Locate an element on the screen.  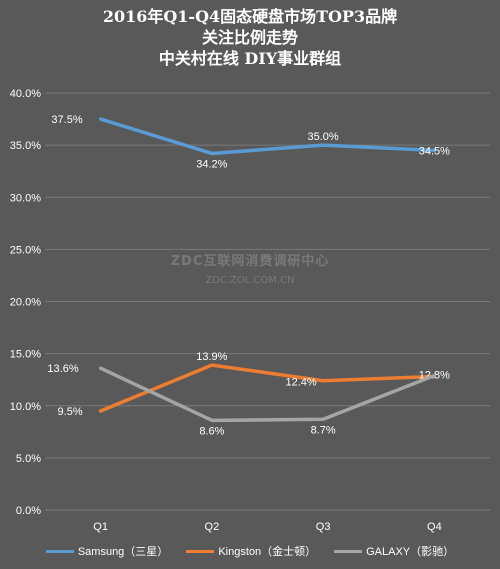
legend-label: Samsung（三星） is located at coordinates (123, 552).